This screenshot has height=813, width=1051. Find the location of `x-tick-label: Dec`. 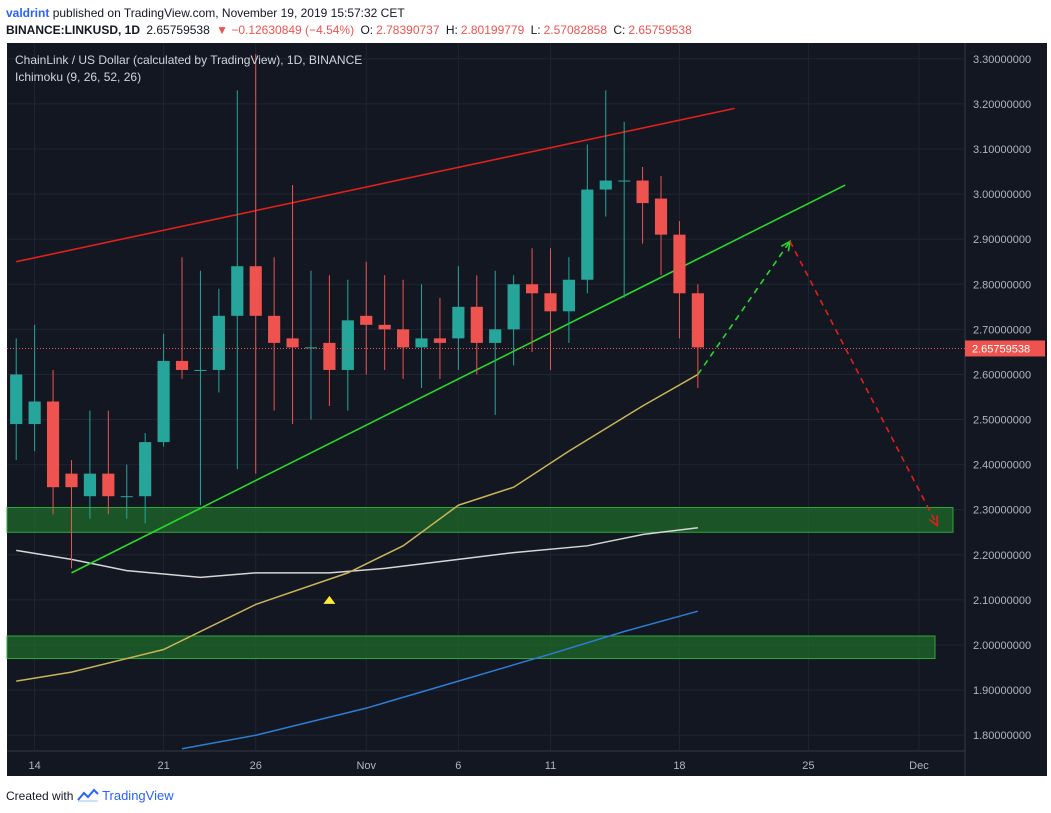

x-tick-label: Dec is located at coordinates (919, 766).